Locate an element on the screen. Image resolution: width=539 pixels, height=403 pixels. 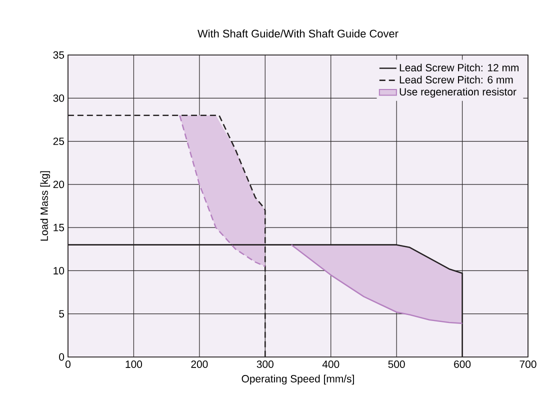
y-tick-label: 30 is located at coordinates (58, 98).